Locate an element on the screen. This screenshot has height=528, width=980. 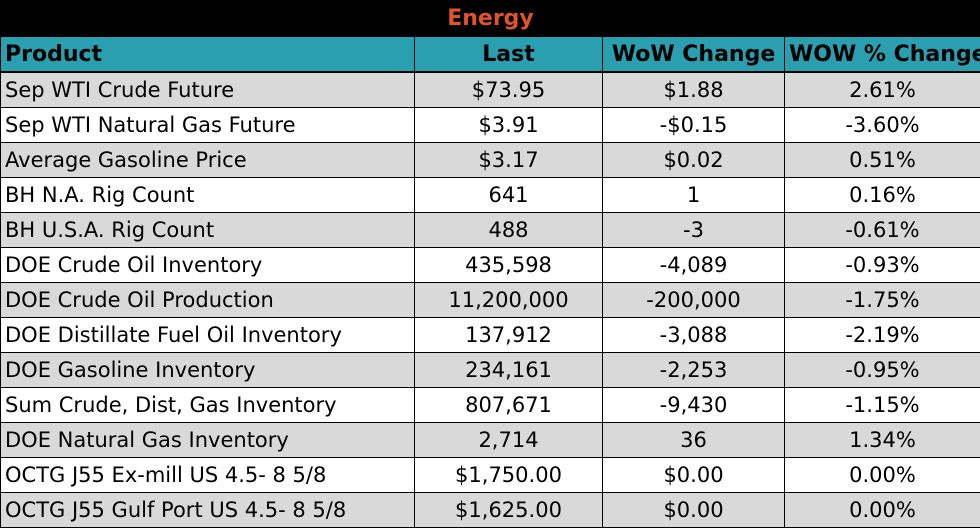
last-cell: 435,598 is located at coordinates (508, 265).